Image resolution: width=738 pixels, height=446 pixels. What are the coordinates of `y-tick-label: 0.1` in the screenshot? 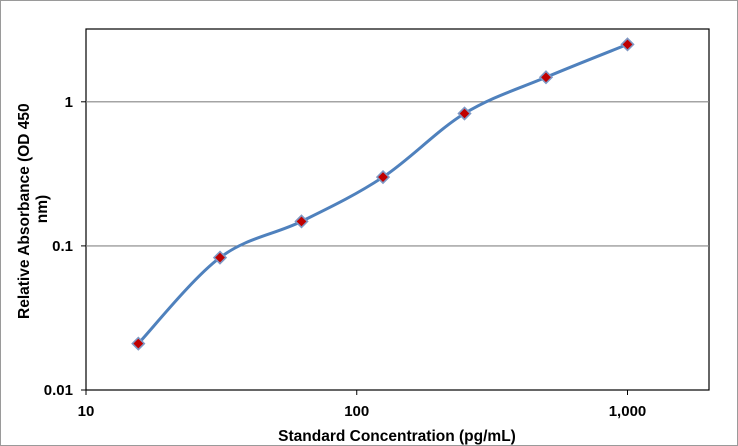 It's located at (62, 246).